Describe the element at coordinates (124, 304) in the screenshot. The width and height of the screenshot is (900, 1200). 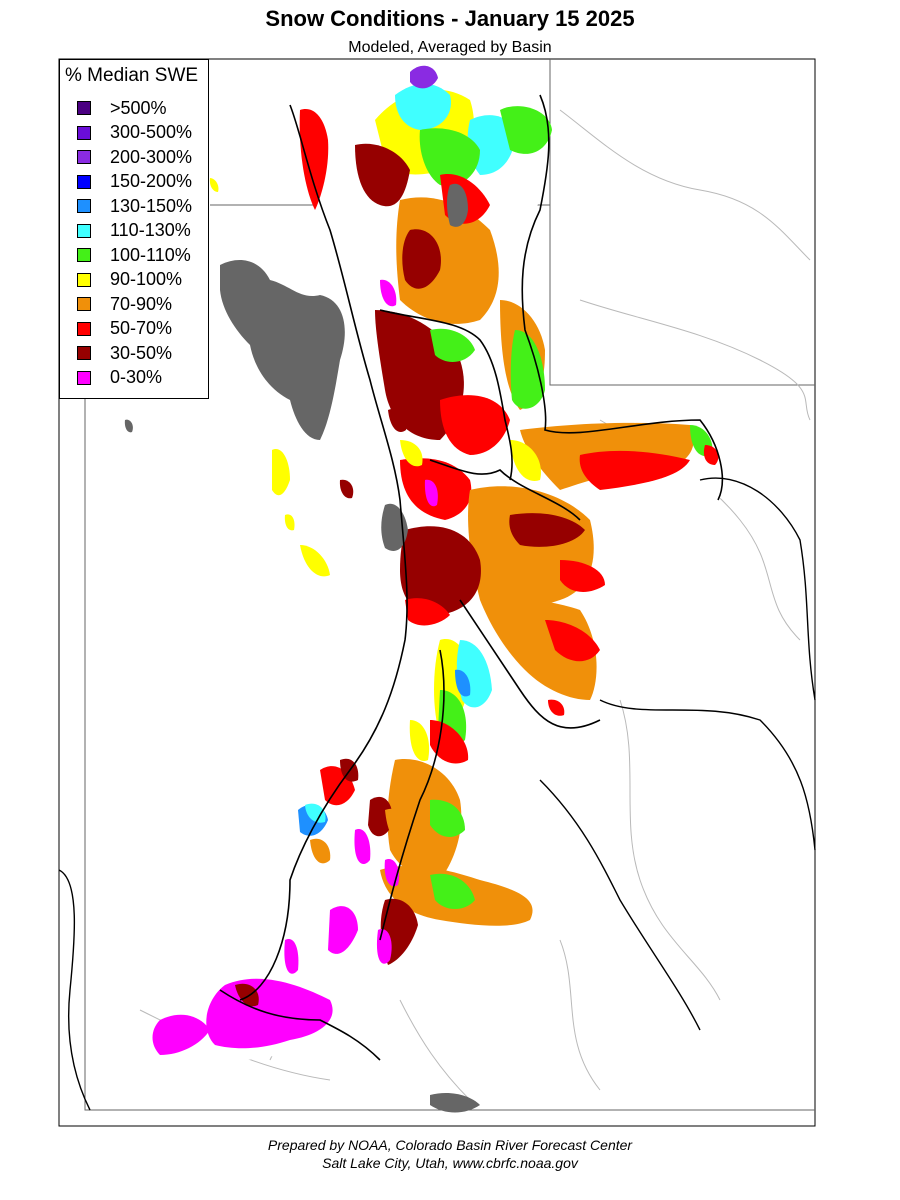
I see `legend-item: 70-90%` at that location.